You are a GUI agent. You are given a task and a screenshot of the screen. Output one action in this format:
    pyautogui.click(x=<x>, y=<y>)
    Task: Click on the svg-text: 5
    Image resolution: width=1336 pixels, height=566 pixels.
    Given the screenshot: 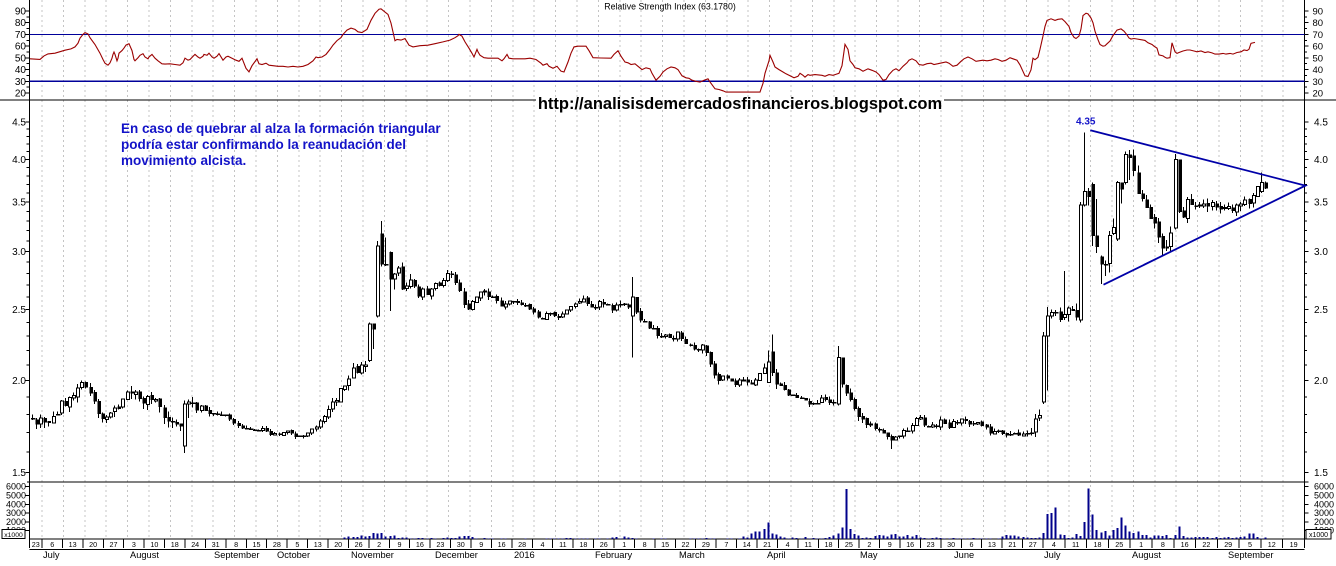 What is the action you would take?
    pyautogui.click(x=297, y=544)
    